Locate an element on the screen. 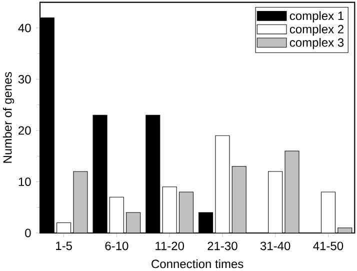 This screenshot has height=271, width=357. y-axis-title: Number of genes is located at coordinates (8, 117).